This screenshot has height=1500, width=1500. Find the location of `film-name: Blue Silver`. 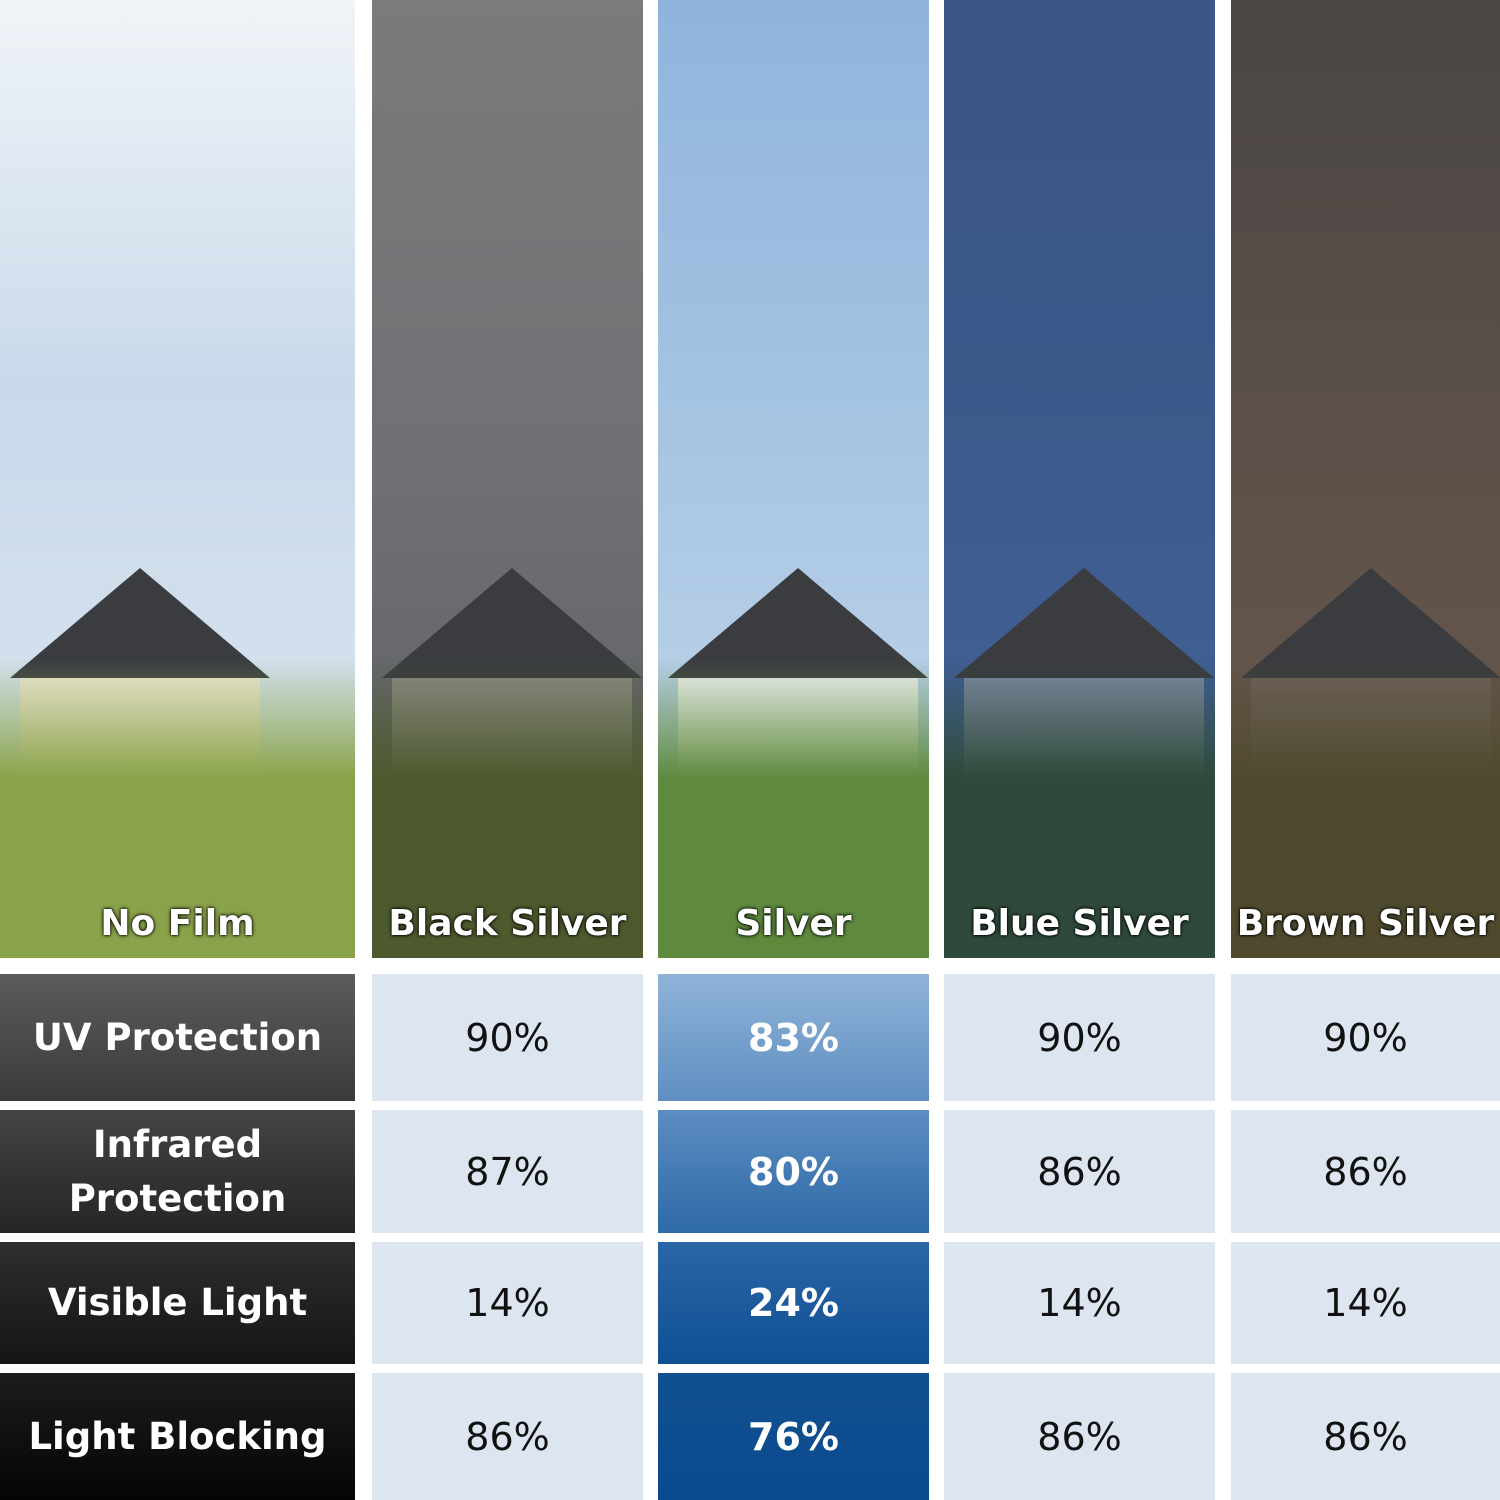

film-name: Blue Silver is located at coordinates (1079, 923).